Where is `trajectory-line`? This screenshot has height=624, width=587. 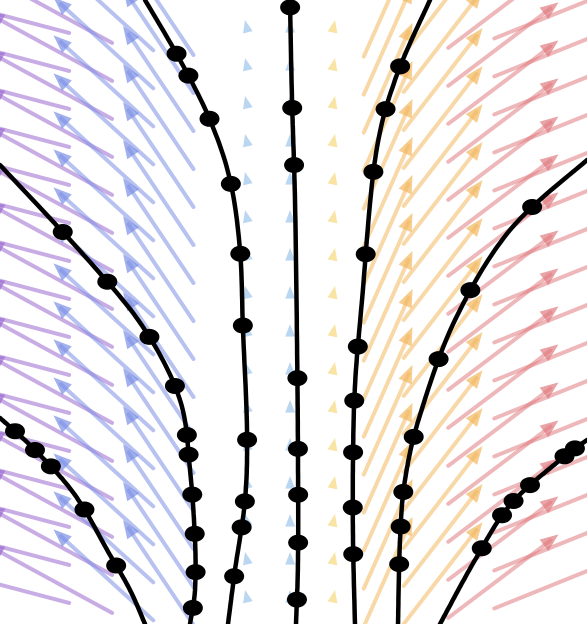 trajectory-line is located at coordinates (294, 312).